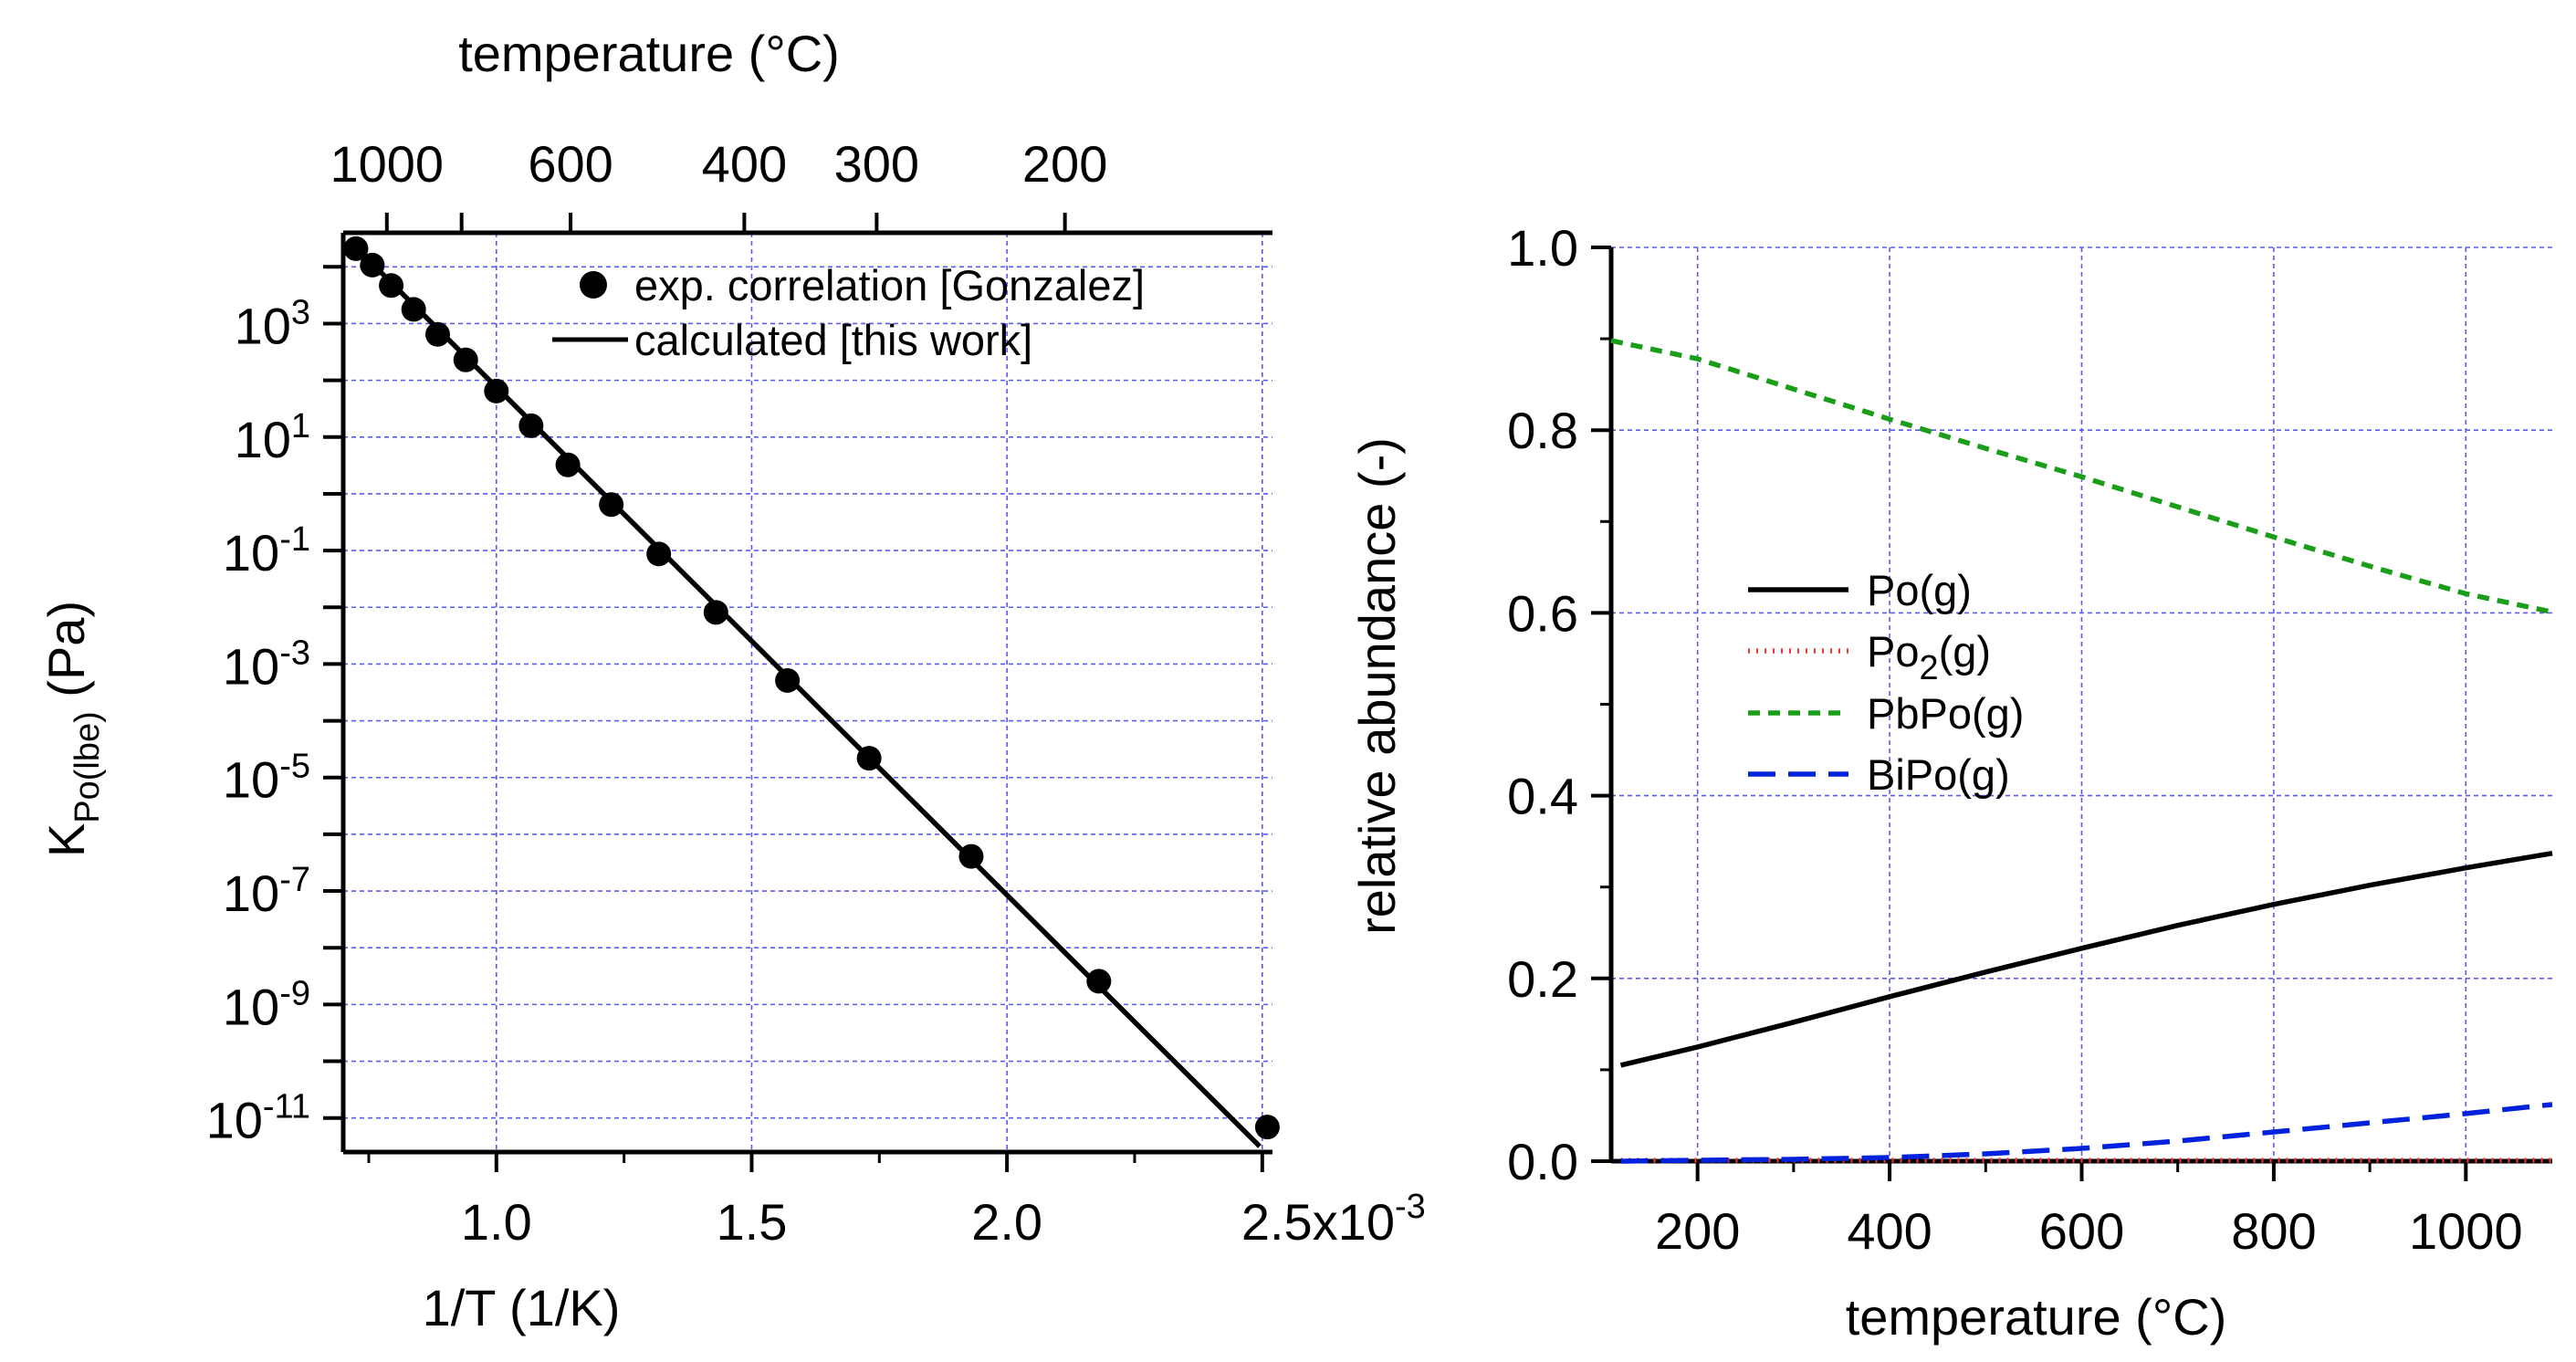 The height and width of the screenshot is (1362, 2576). Describe the element at coordinates (286, 1107) in the screenshot. I see `y-tick-exponent: -11` at that location.